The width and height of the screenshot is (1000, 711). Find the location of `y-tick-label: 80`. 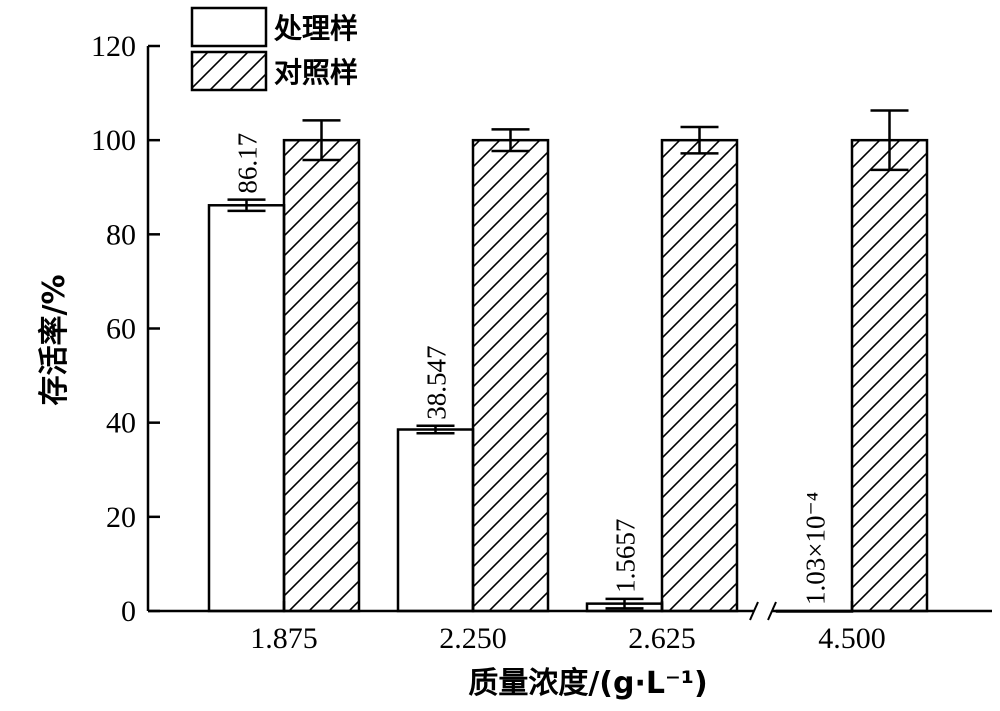

y-tick-label: 80 is located at coordinates (121, 234).